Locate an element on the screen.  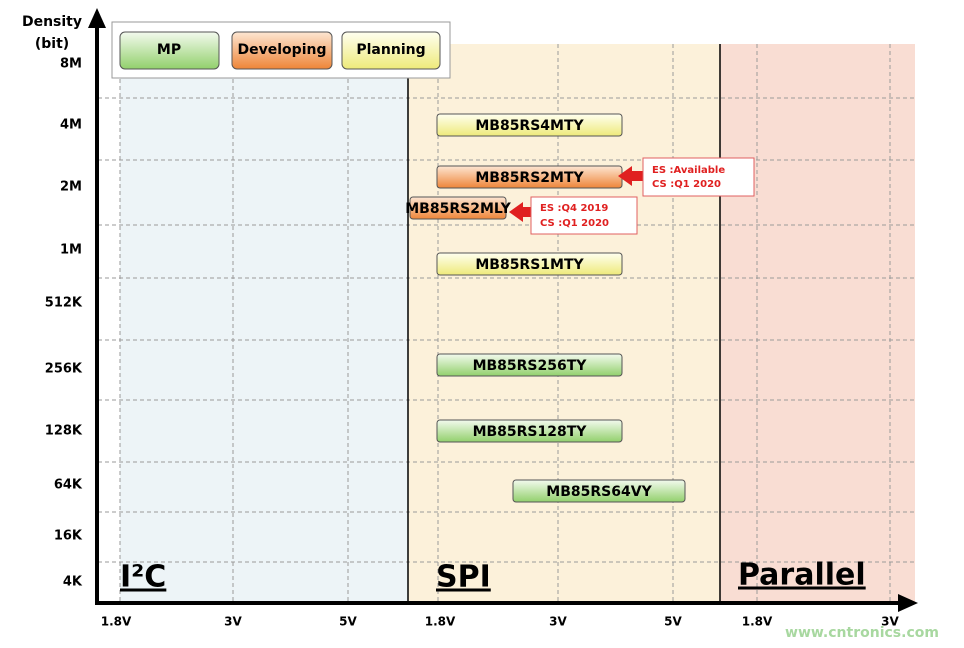
product-label: MB85RS64VY is located at coordinates (599, 492).